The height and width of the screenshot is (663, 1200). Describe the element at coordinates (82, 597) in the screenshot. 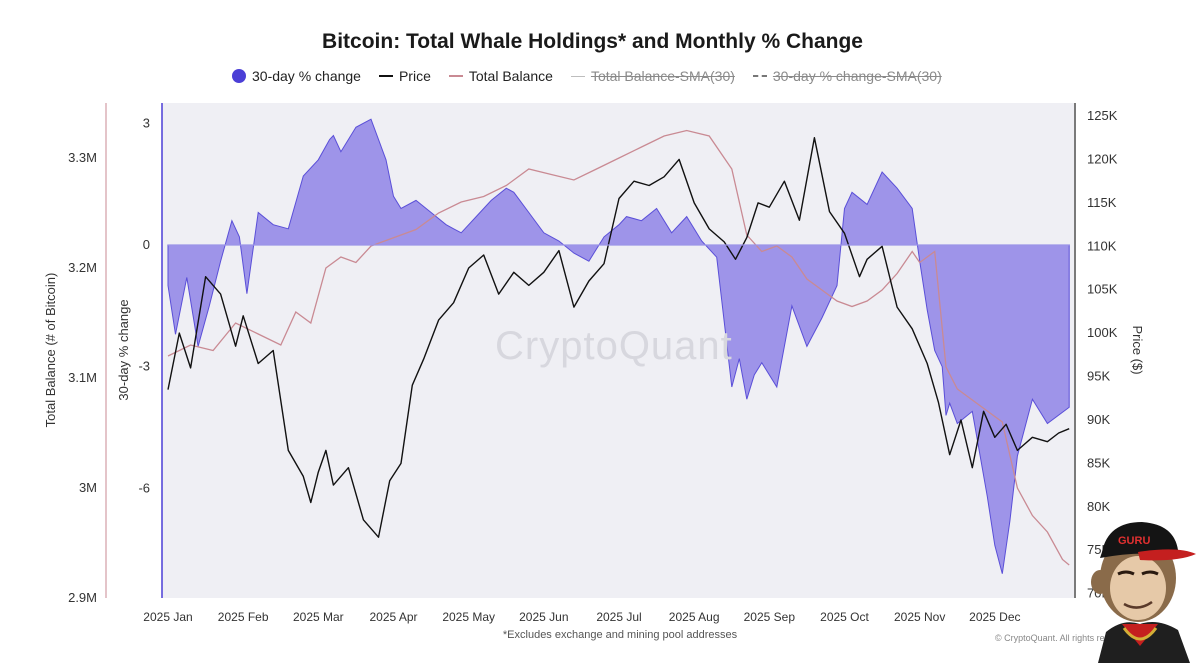

I see `balance-tick-label: 2.9M` at that location.